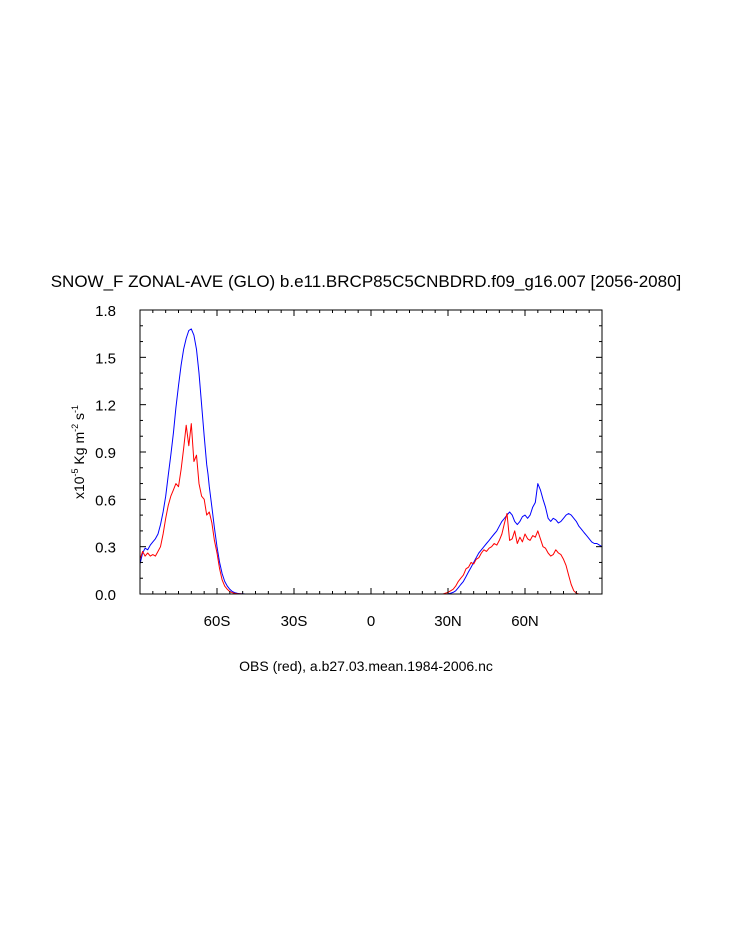 The image size is (733, 945). I want to click on x-axis-label: OBS (red), a.b27.03.mean.1984-2006.nc, so click(366, 666).